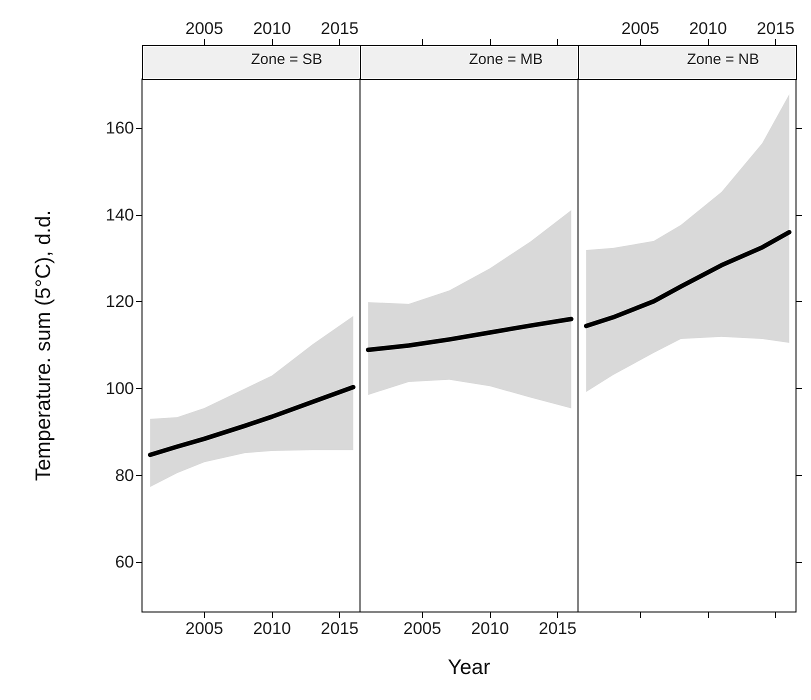 This screenshot has height=700, width=811. What do you see at coordinates (124, 475) in the screenshot?
I see `y-tick-label: 80` at bounding box center [124, 475].